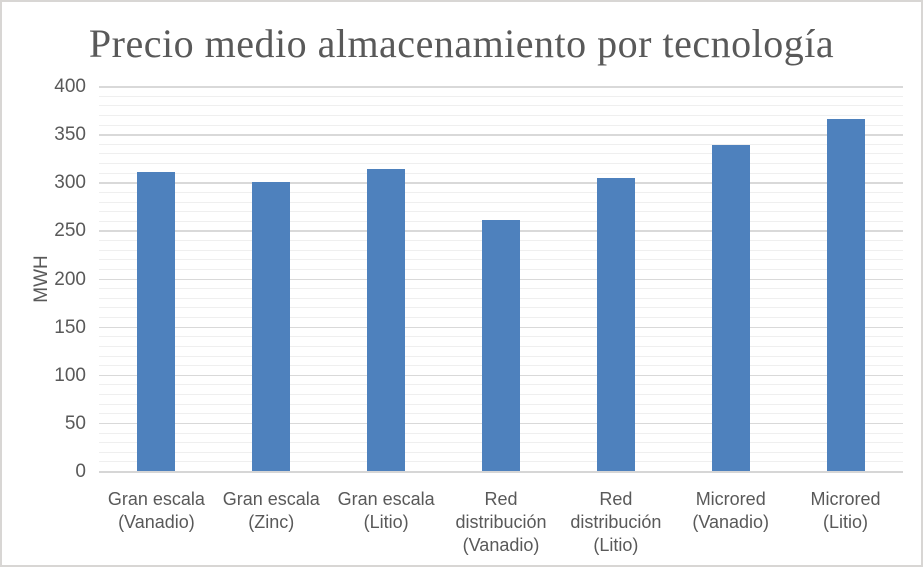 This screenshot has width=923, height=567. What do you see at coordinates (731, 510) in the screenshot?
I see `x-category-label: Microred (Vanadio)` at bounding box center [731, 510].